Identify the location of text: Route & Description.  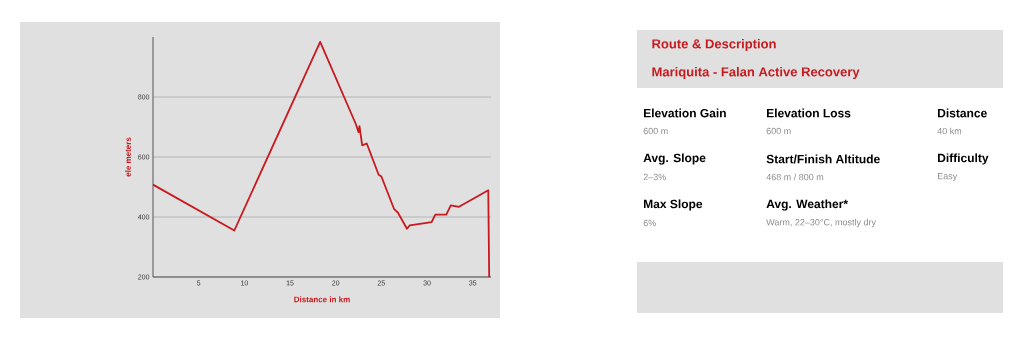
(714, 45).